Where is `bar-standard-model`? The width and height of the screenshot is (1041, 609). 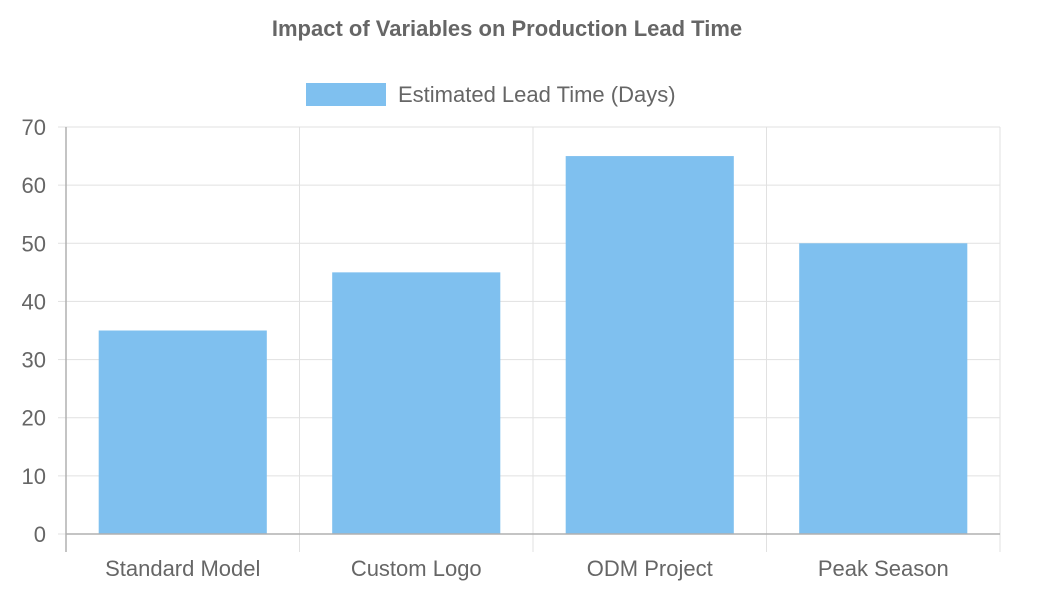 bar-standard-model is located at coordinates (182, 432).